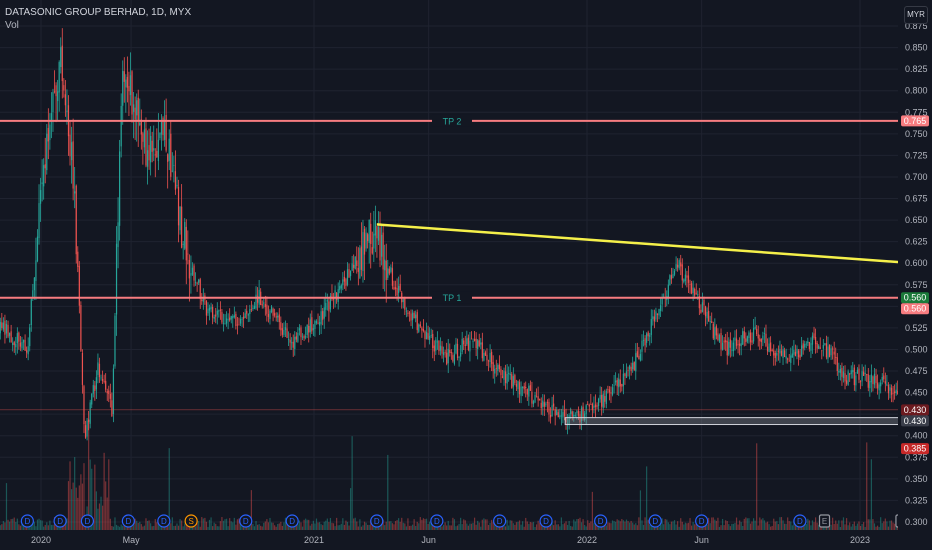 This screenshot has height=550, width=932. Describe the element at coordinates (915, 421) in the screenshot. I see `price-badge` at that location.